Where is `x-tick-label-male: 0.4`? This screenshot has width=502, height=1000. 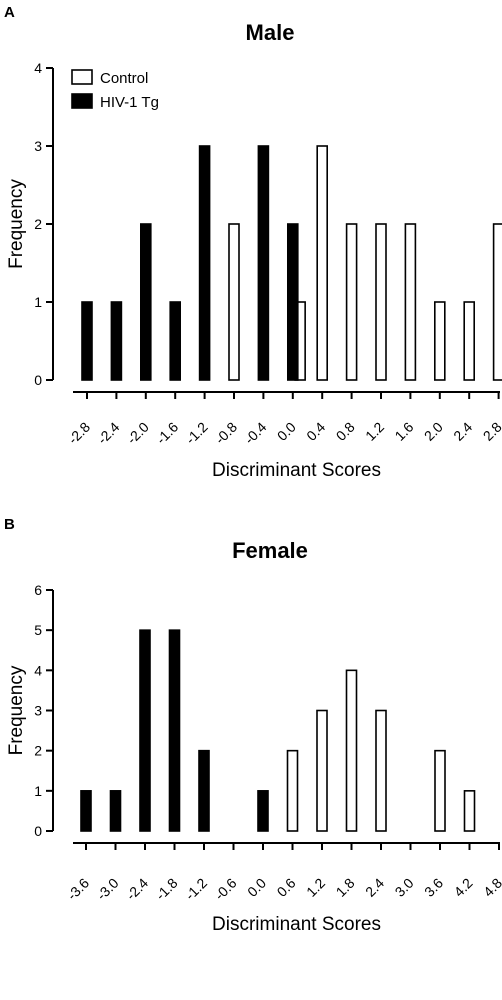 x-tick-label-male: 0.4 is located at coordinates (315, 431).